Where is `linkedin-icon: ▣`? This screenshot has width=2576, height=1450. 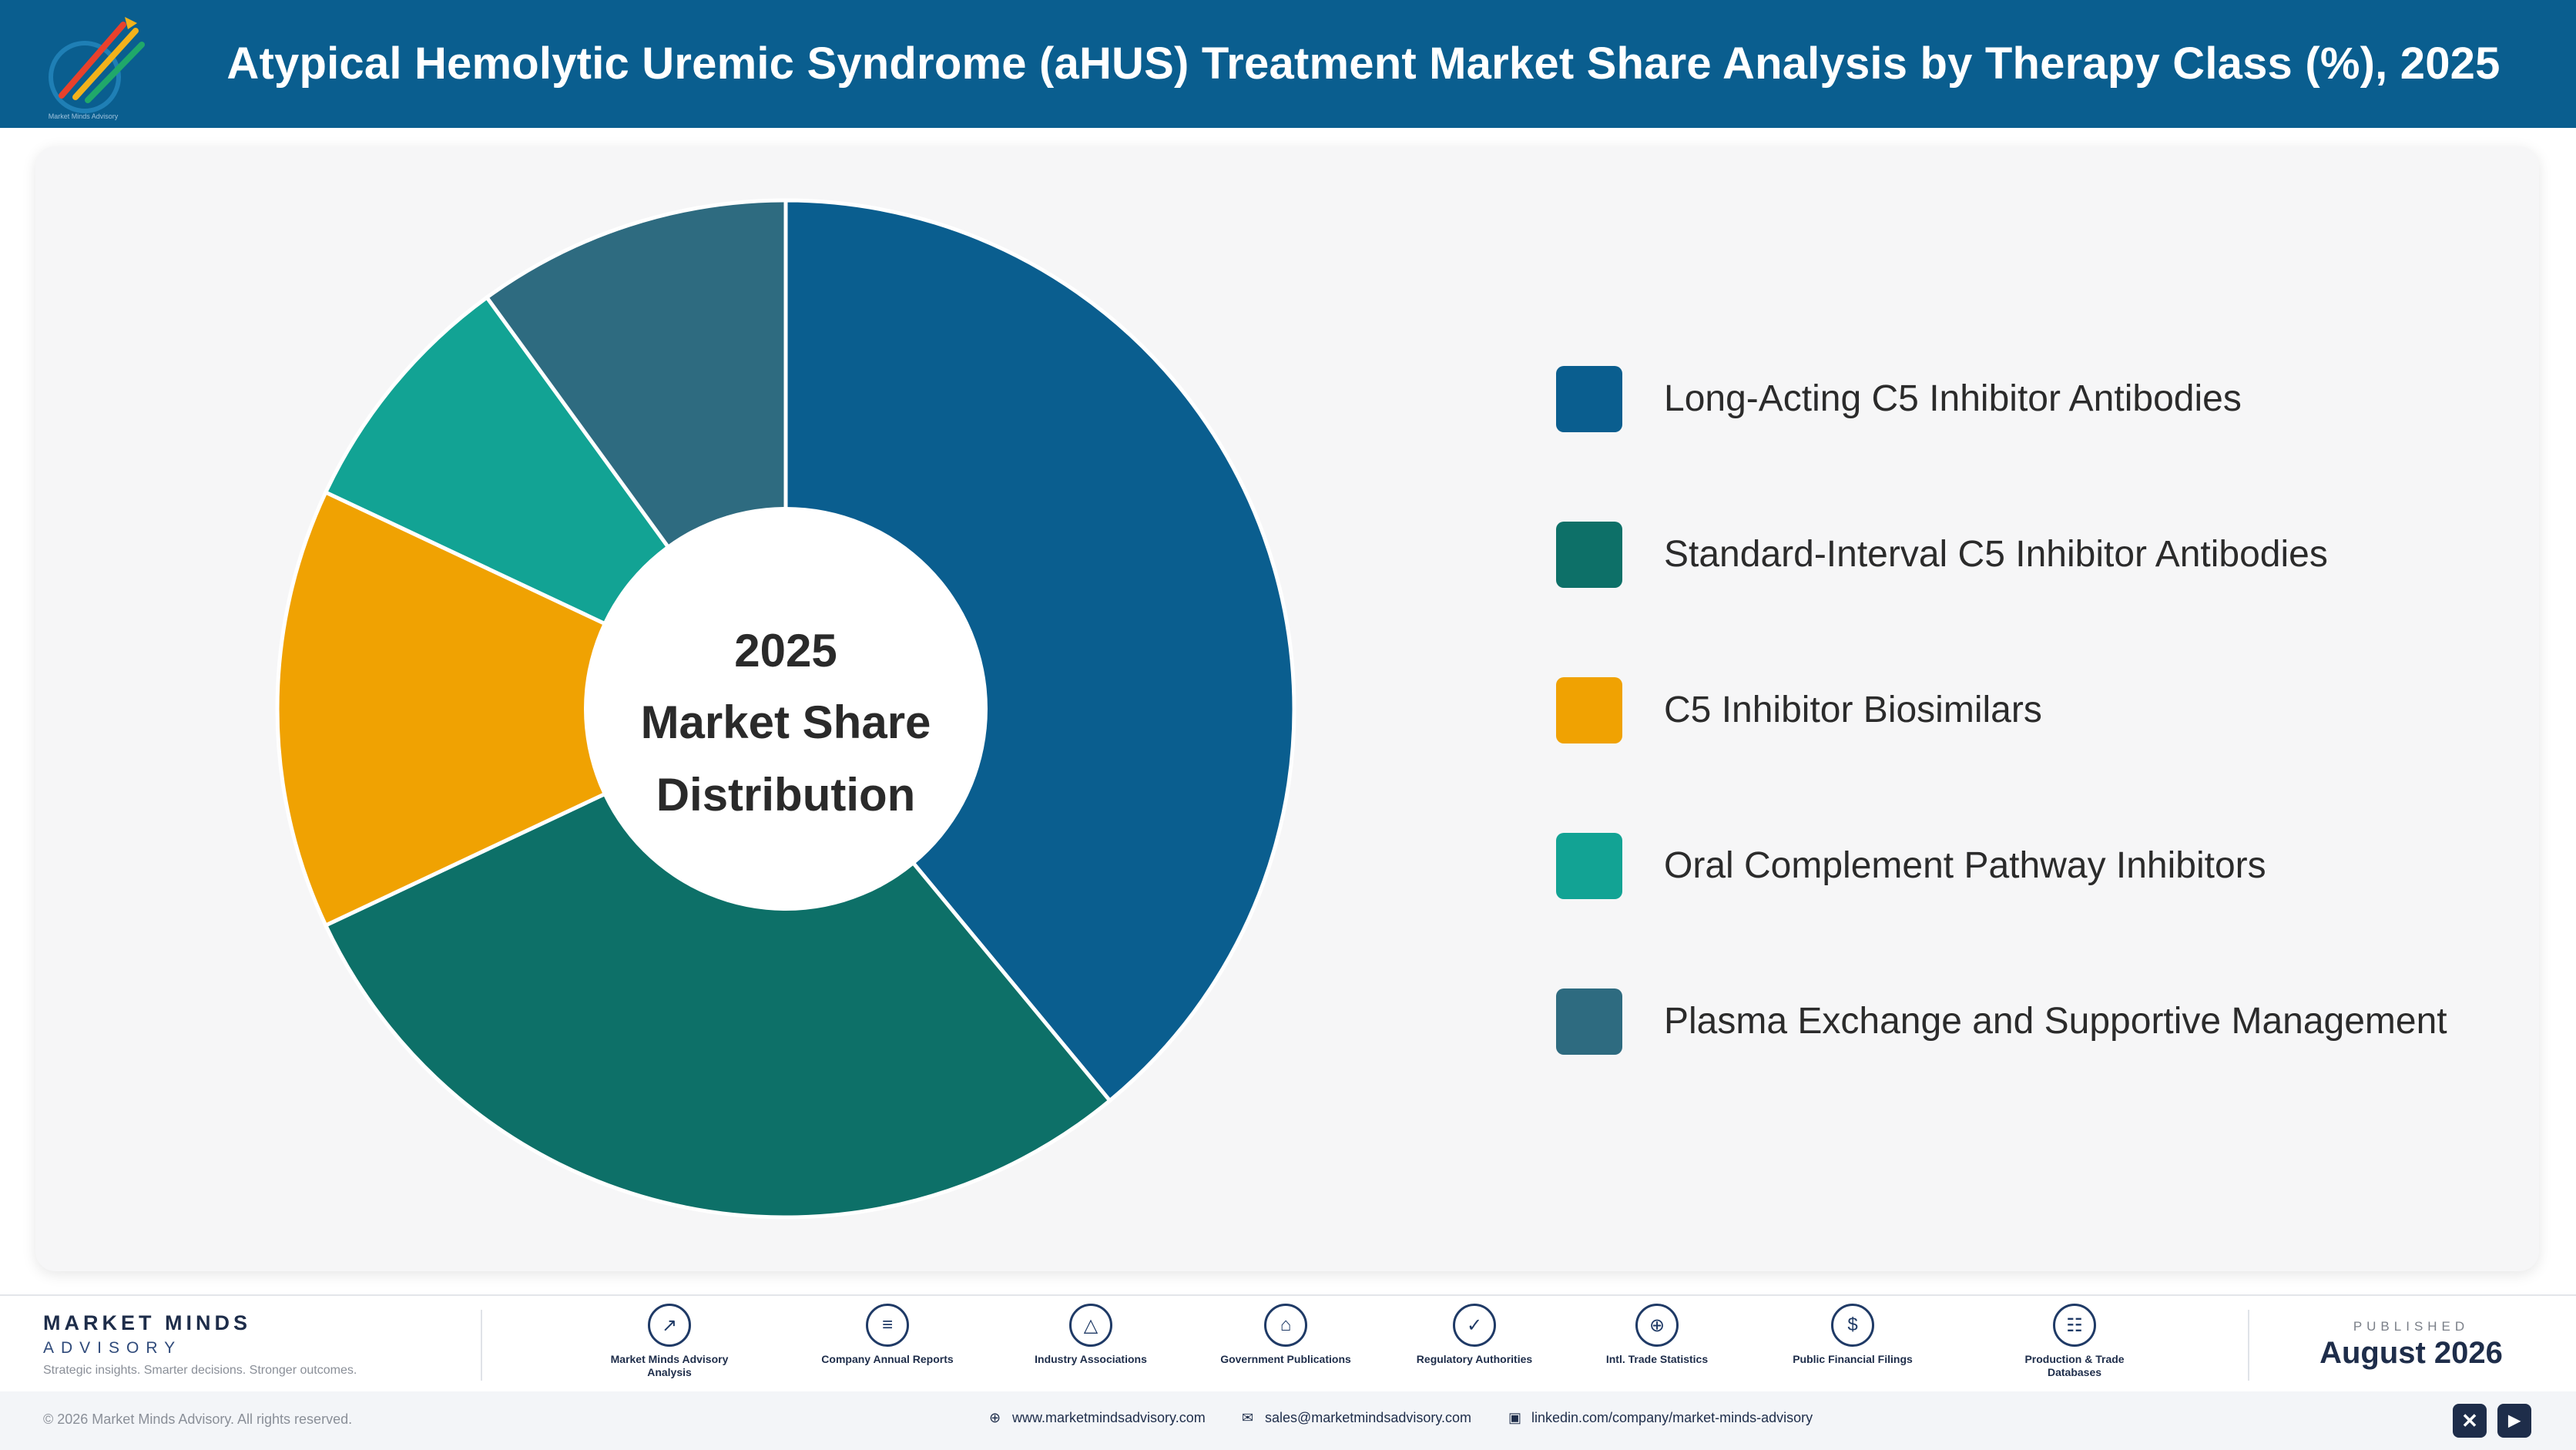
linkedin-icon: ▣ is located at coordinates (1515, 1417).